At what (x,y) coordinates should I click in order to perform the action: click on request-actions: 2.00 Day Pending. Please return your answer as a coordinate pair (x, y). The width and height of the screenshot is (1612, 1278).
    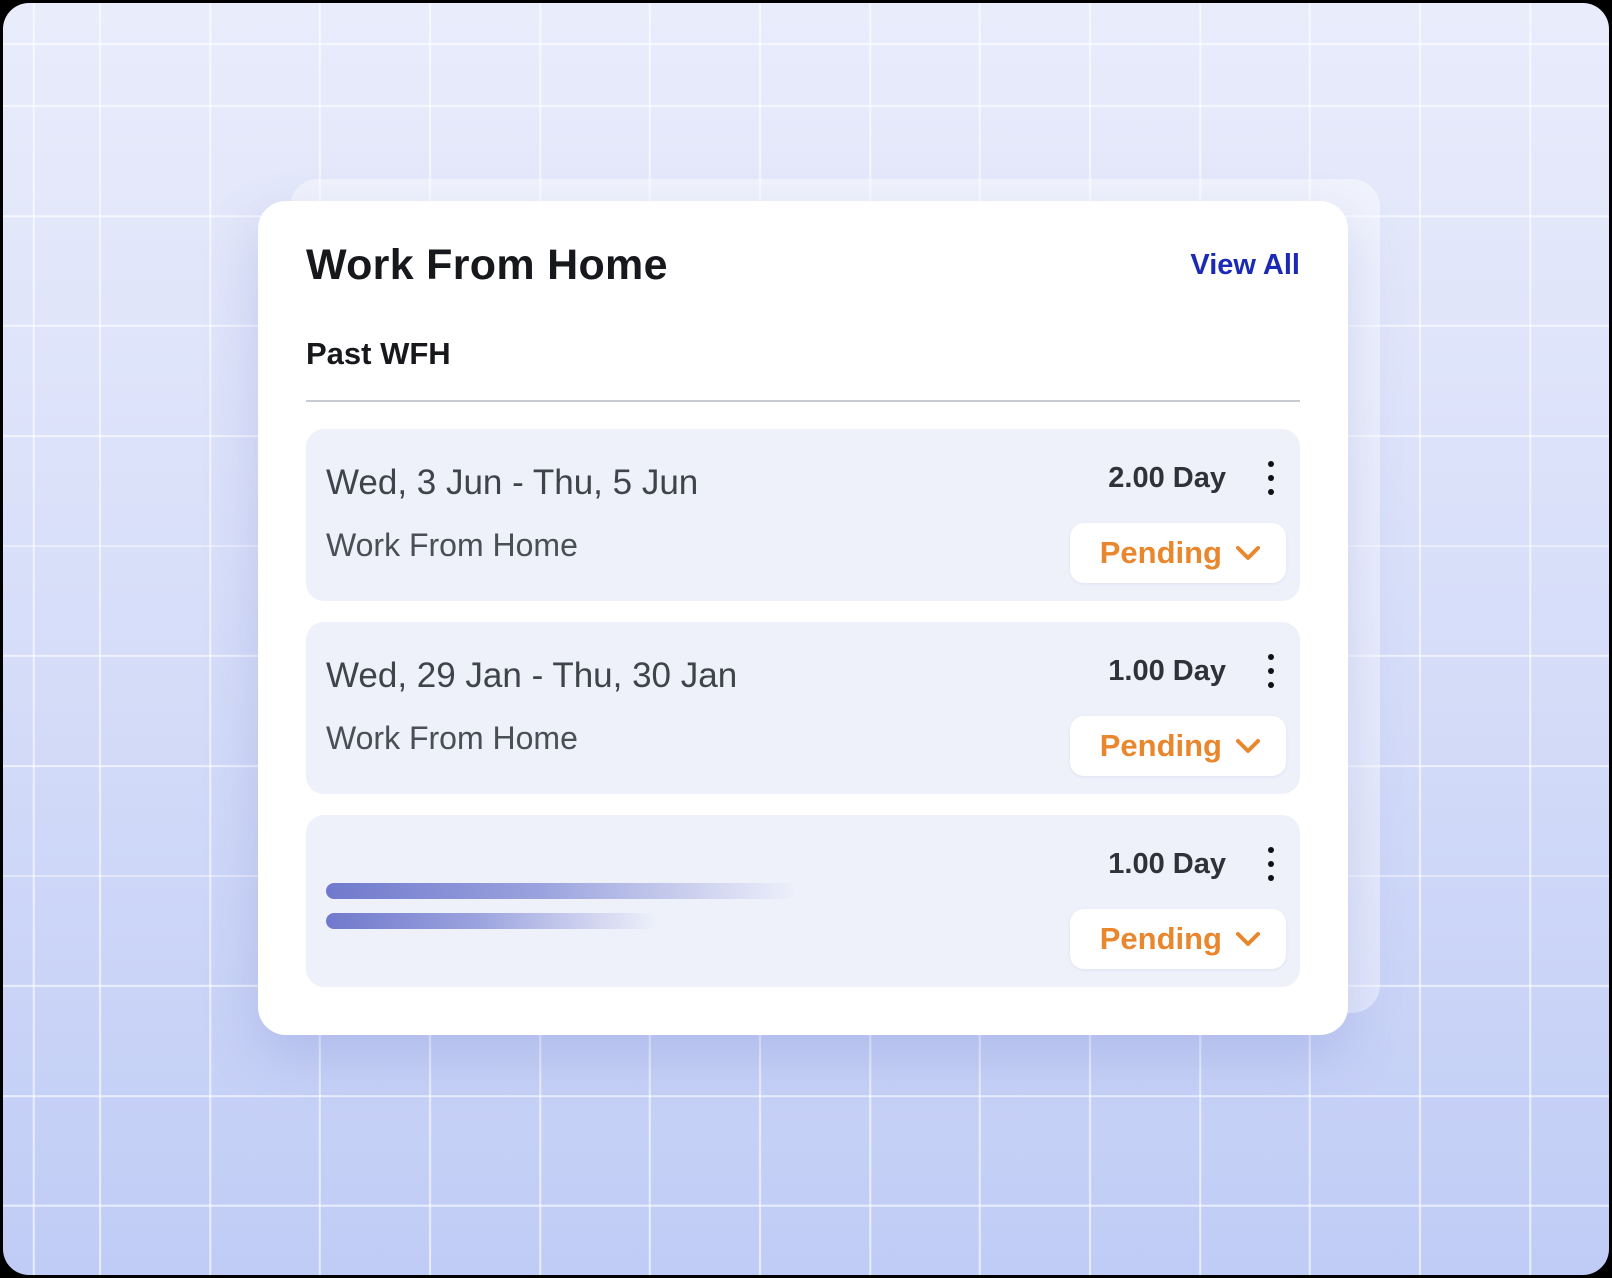
    Looking at the image, I should click on (1177, 517).